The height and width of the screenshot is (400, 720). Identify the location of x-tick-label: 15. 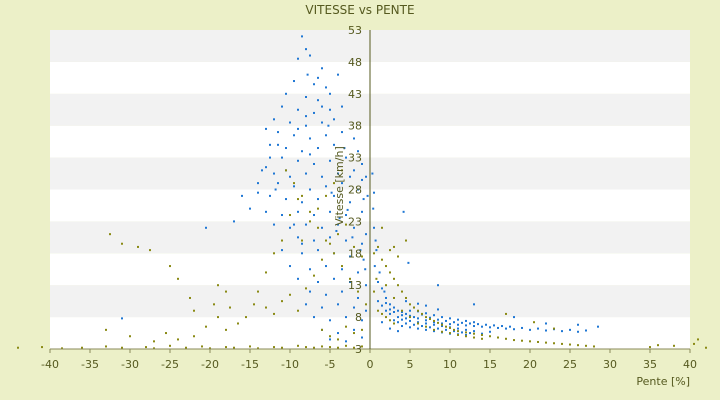
(490, 364).